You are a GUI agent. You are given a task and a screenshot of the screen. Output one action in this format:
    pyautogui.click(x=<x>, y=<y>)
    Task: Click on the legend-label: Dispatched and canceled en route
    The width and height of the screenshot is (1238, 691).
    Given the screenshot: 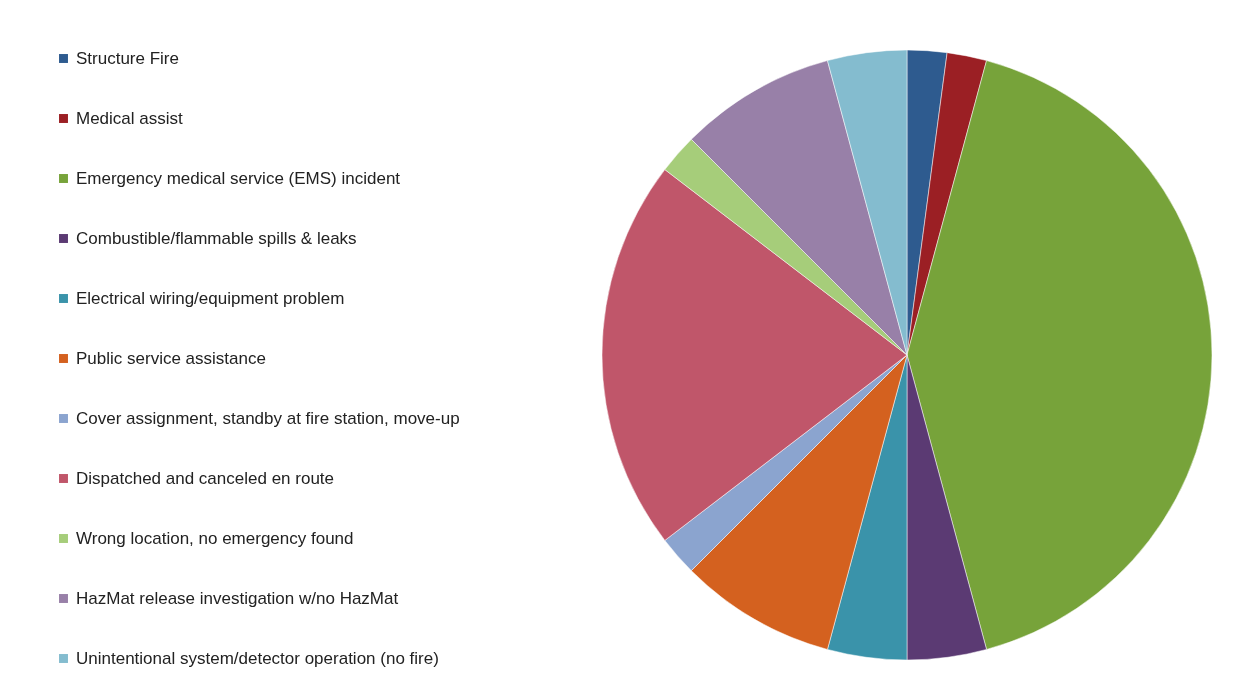 What is the action you would take?
    pyautogui.click(x=205, y=478)
    